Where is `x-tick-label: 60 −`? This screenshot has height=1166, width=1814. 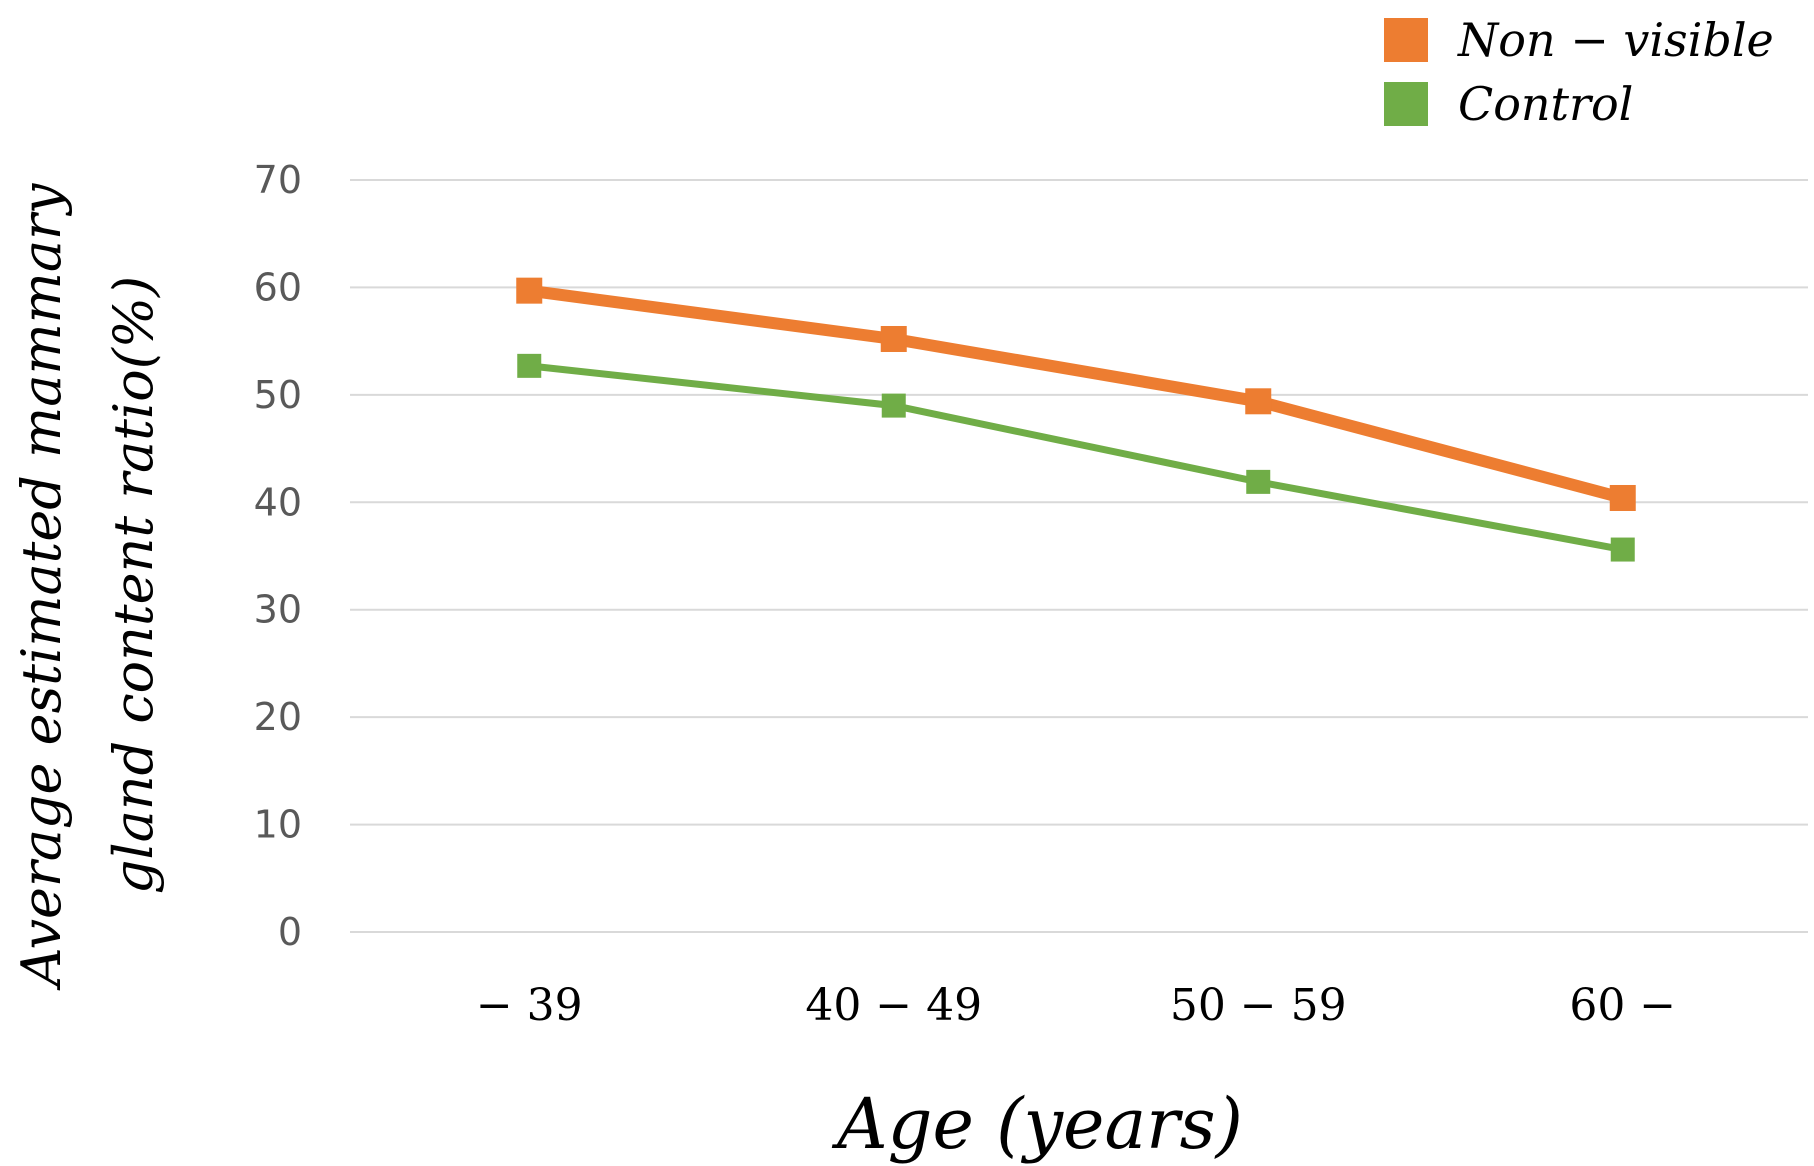
x-tick-label: 60 − is located at coordinates (1622, 1005).